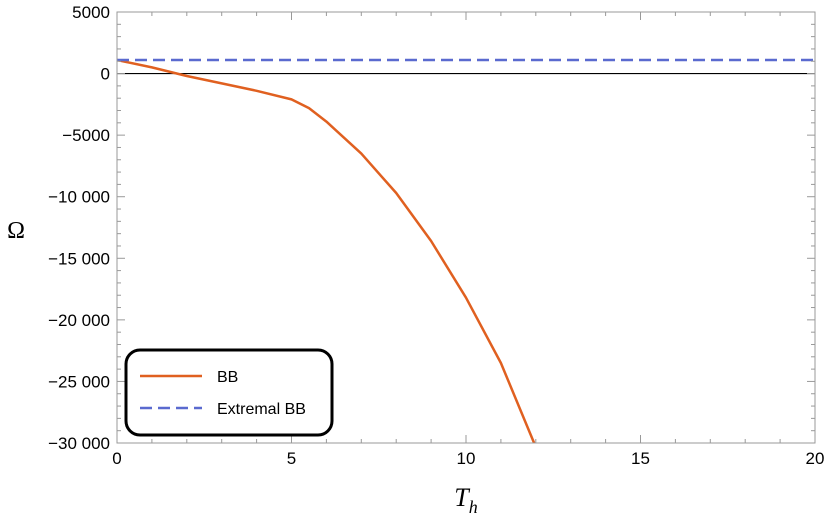 Image resolution: width=830 pixels, height=524 pixels. I want to click on x-tick-label: 5, so click(291, 458).